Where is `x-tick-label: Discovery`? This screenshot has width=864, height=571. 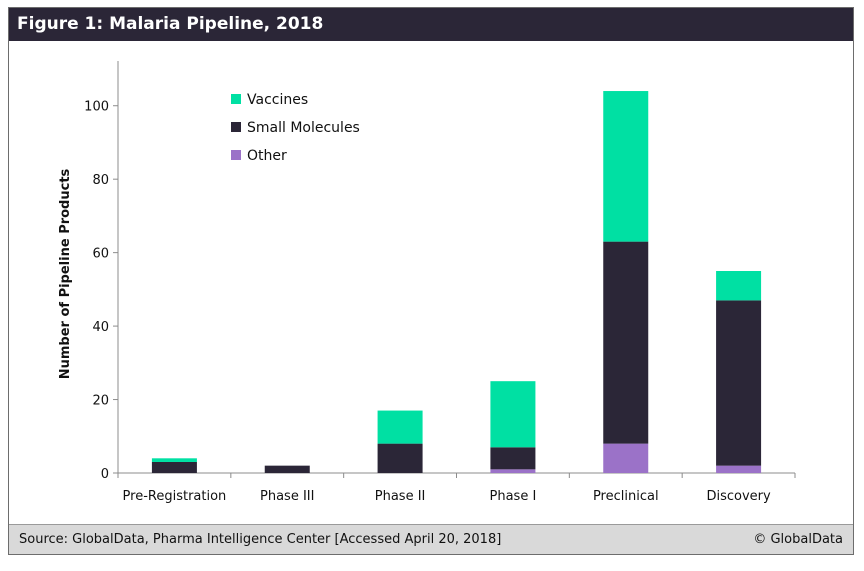 x-tick-label: Discovery is located at coordinates (738, 496).